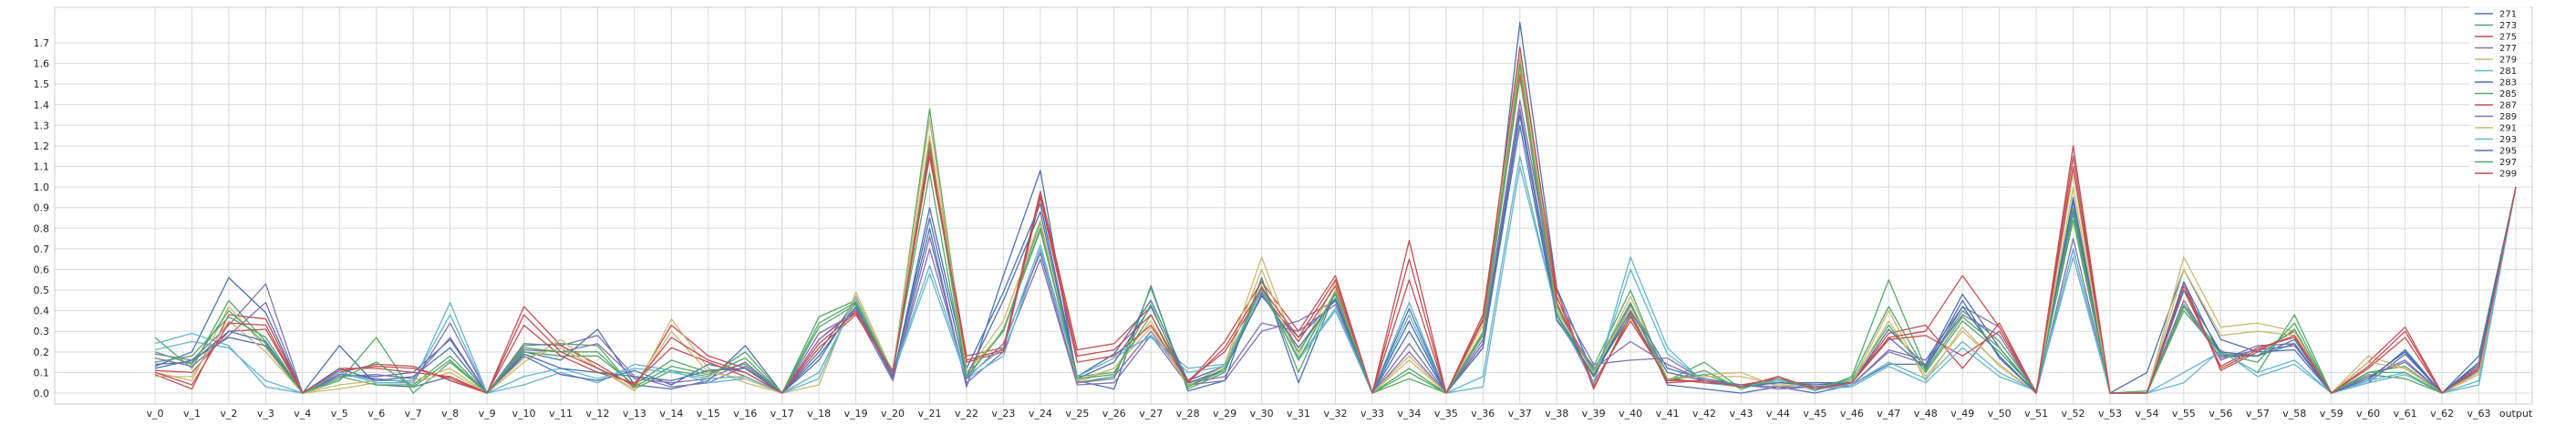  Describe the element at coordinates (745, 414) in the screenshot. I see `x-tick-label: v_16` at that location.